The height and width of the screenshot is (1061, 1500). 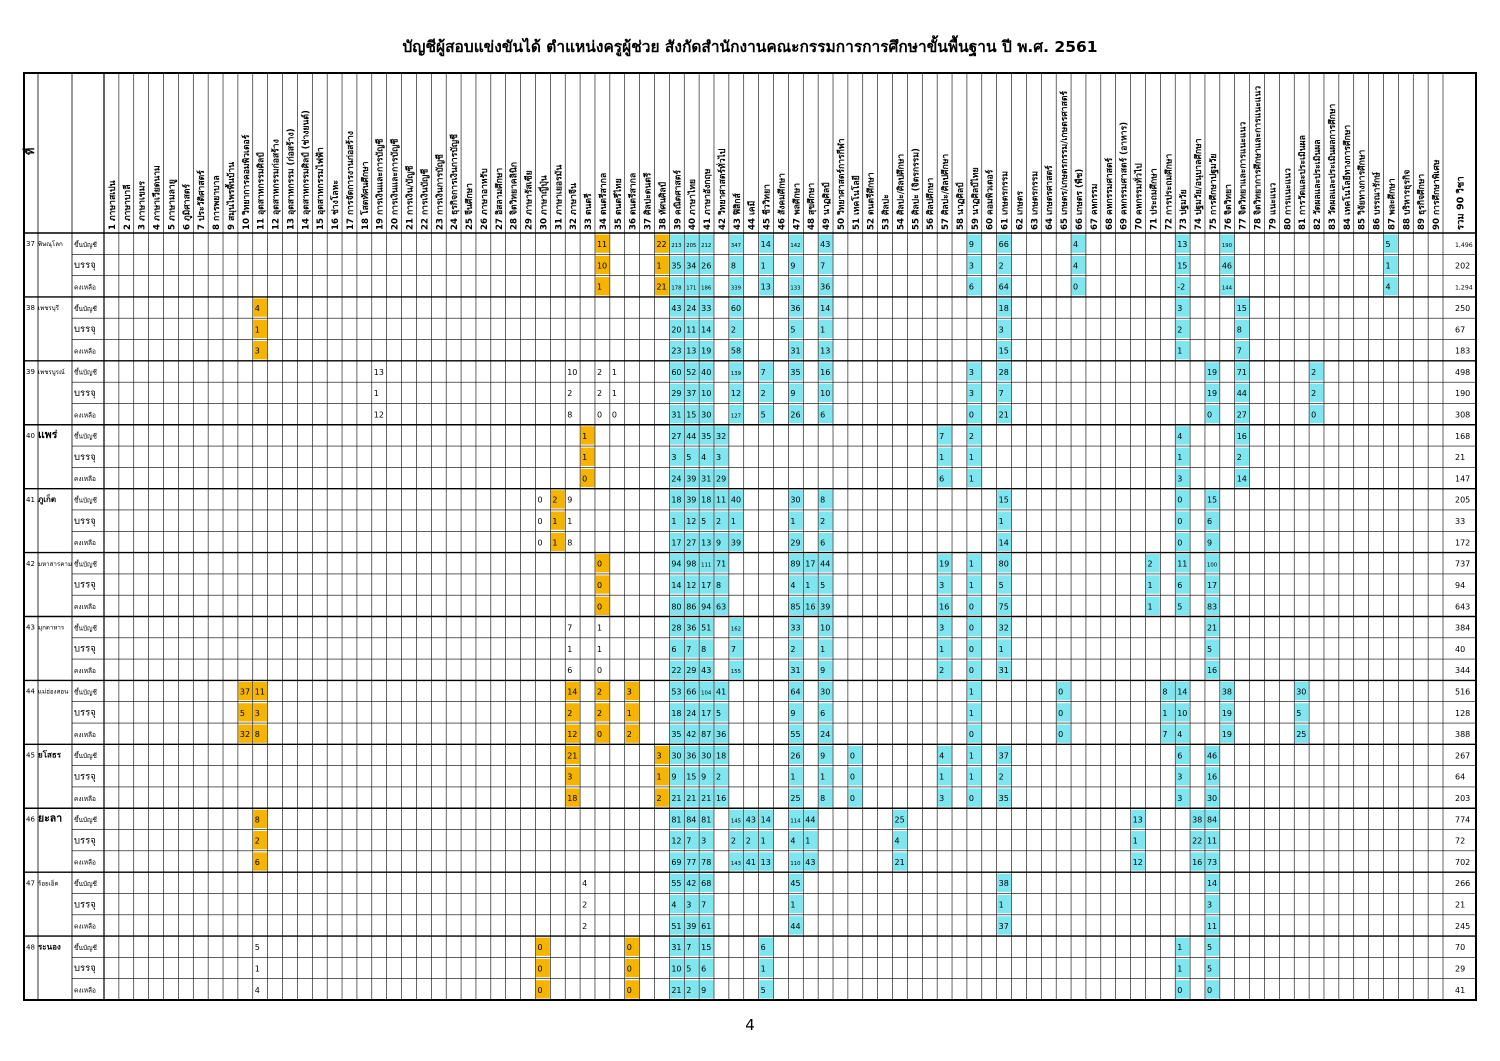 I want to click on subject-header: 90 การศึกษาพิเศษ, so click(x=1436, y=194).